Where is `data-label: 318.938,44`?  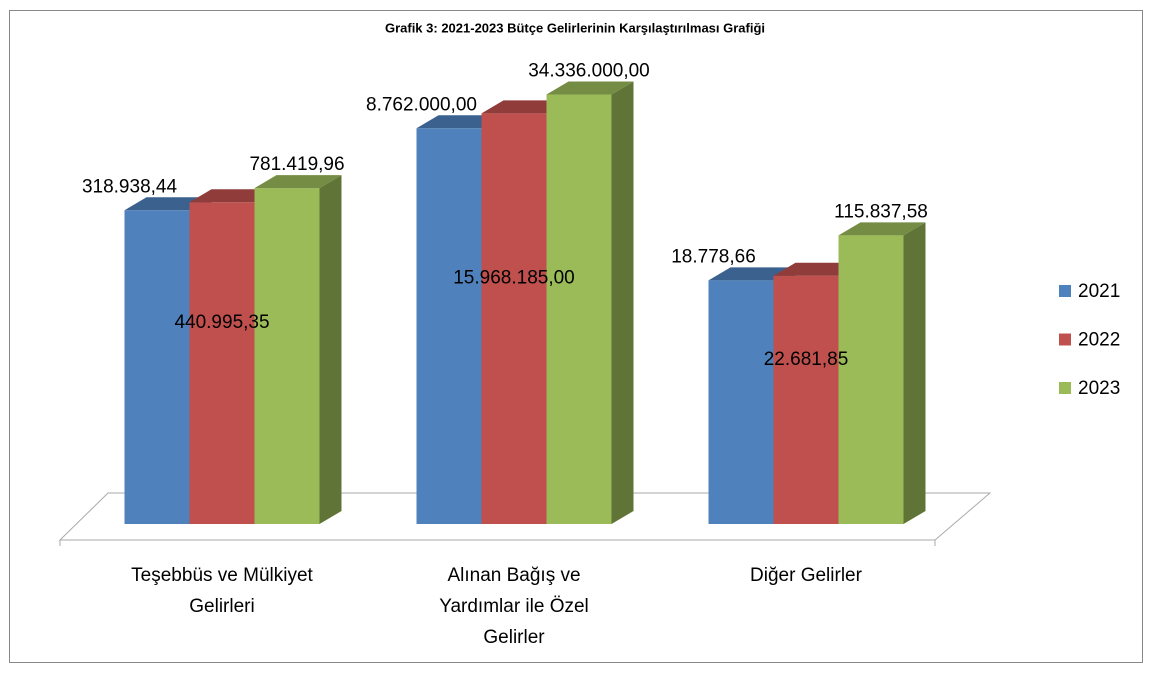
data-label: 318.938,44 is located at coordinates (130, 186).